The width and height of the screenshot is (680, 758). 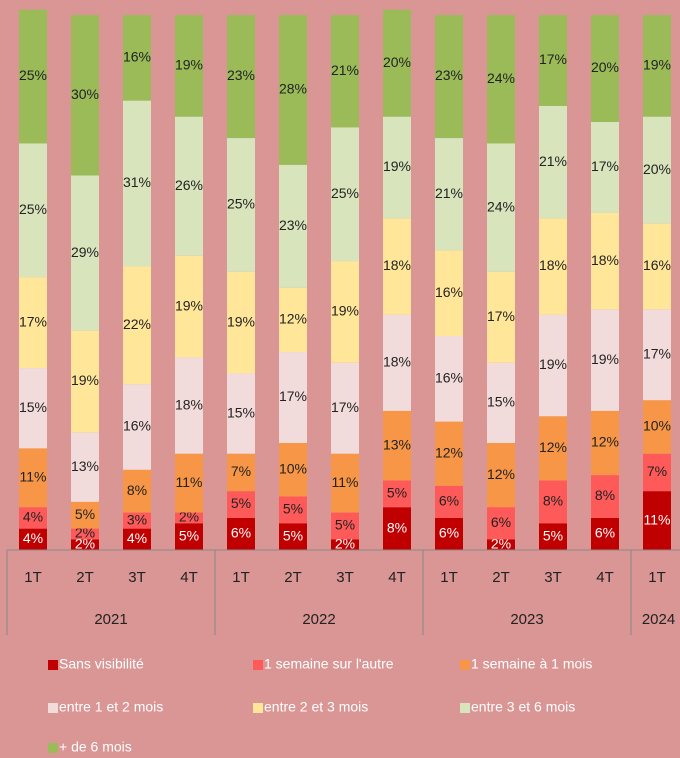 What do you see at coordinates (241, 75) in the screenshot?
I see `data-label: 23%` at bounding box center [241, 75].